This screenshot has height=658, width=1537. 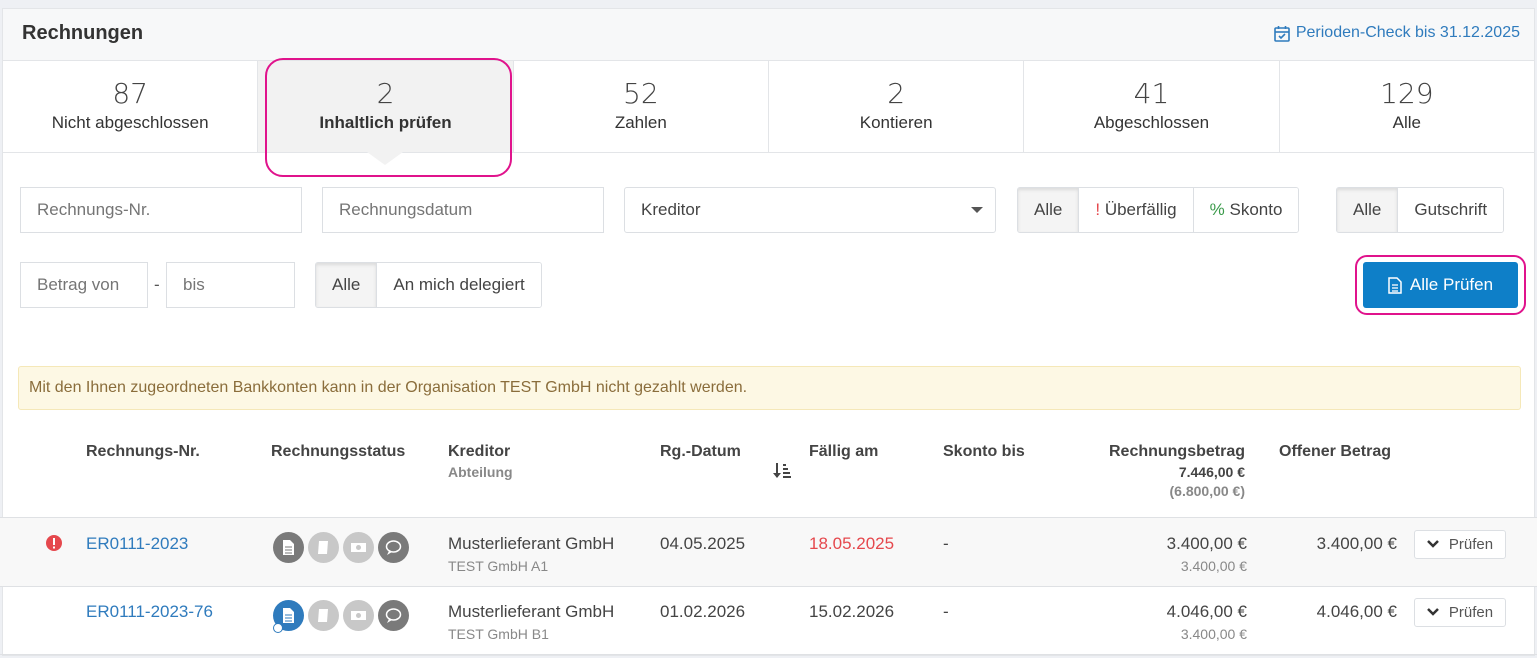 I want to click on document-delegated-status-icon, so click(x=288, y=616).